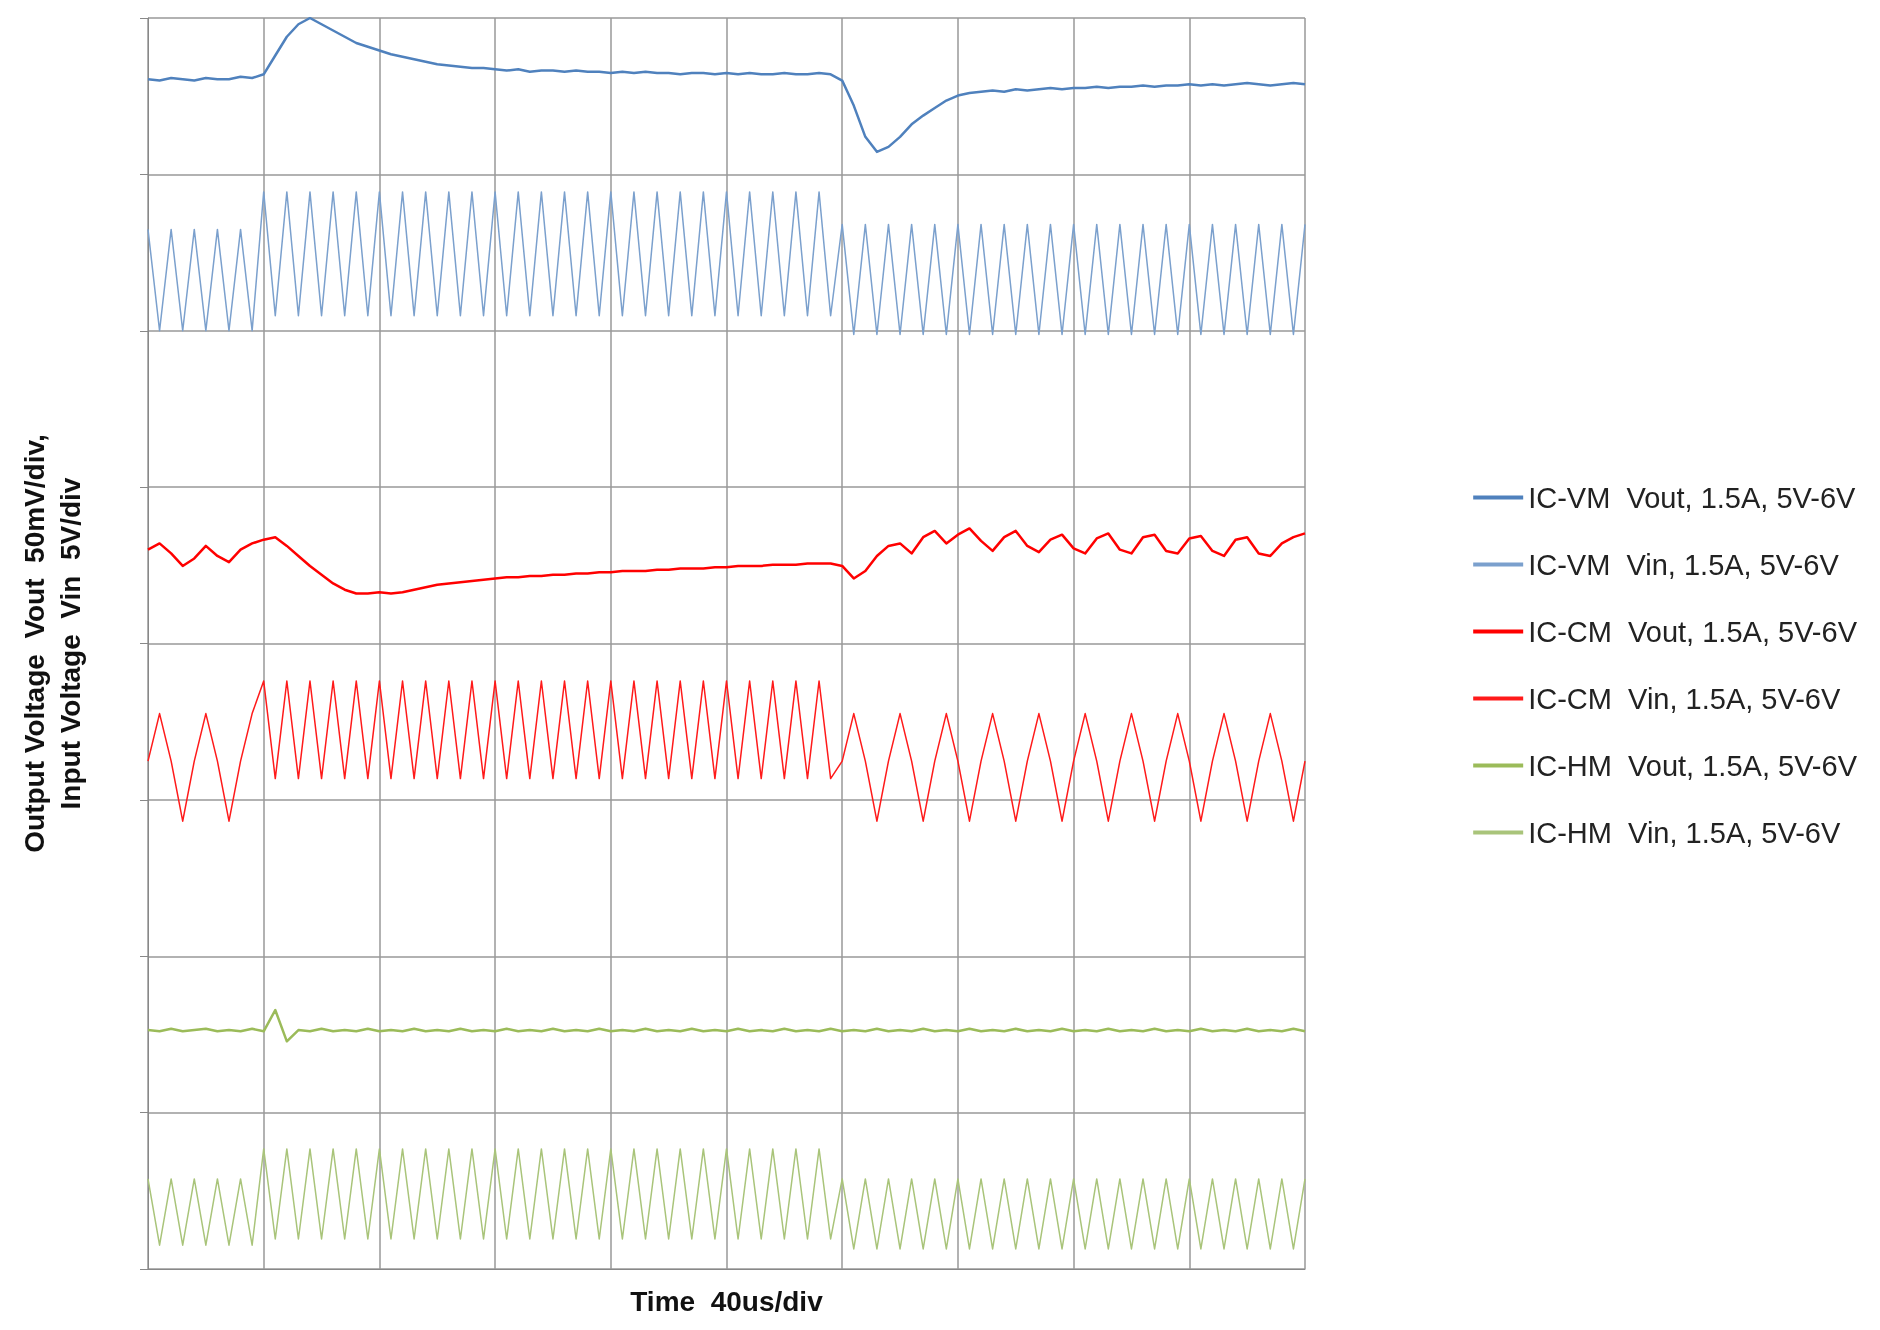 Image resolution: width=1880 pixels, height=1330 pixels. What do you see at coordinates (1684, 564) in the screenshot?
I see `legend-label: IC-VM Vin, 1.5A, 5V-6V` at bounding box center [1684, 564].